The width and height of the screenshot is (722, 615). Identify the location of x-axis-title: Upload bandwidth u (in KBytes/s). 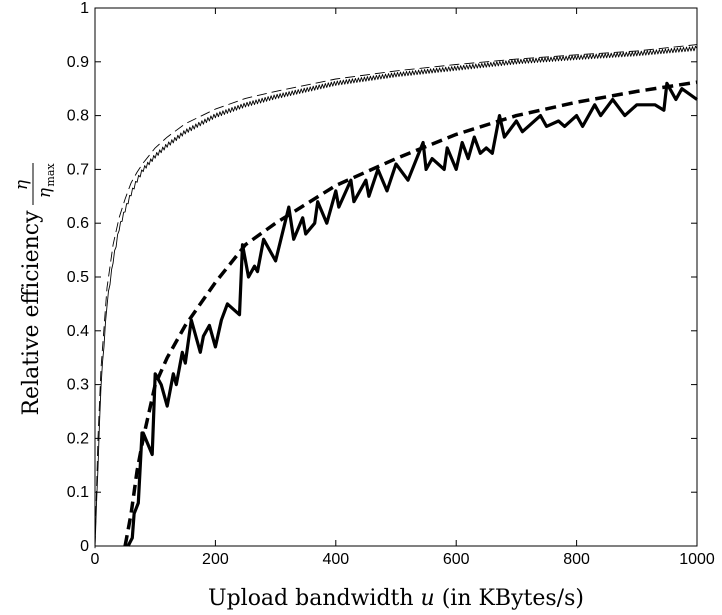
(396, 598).